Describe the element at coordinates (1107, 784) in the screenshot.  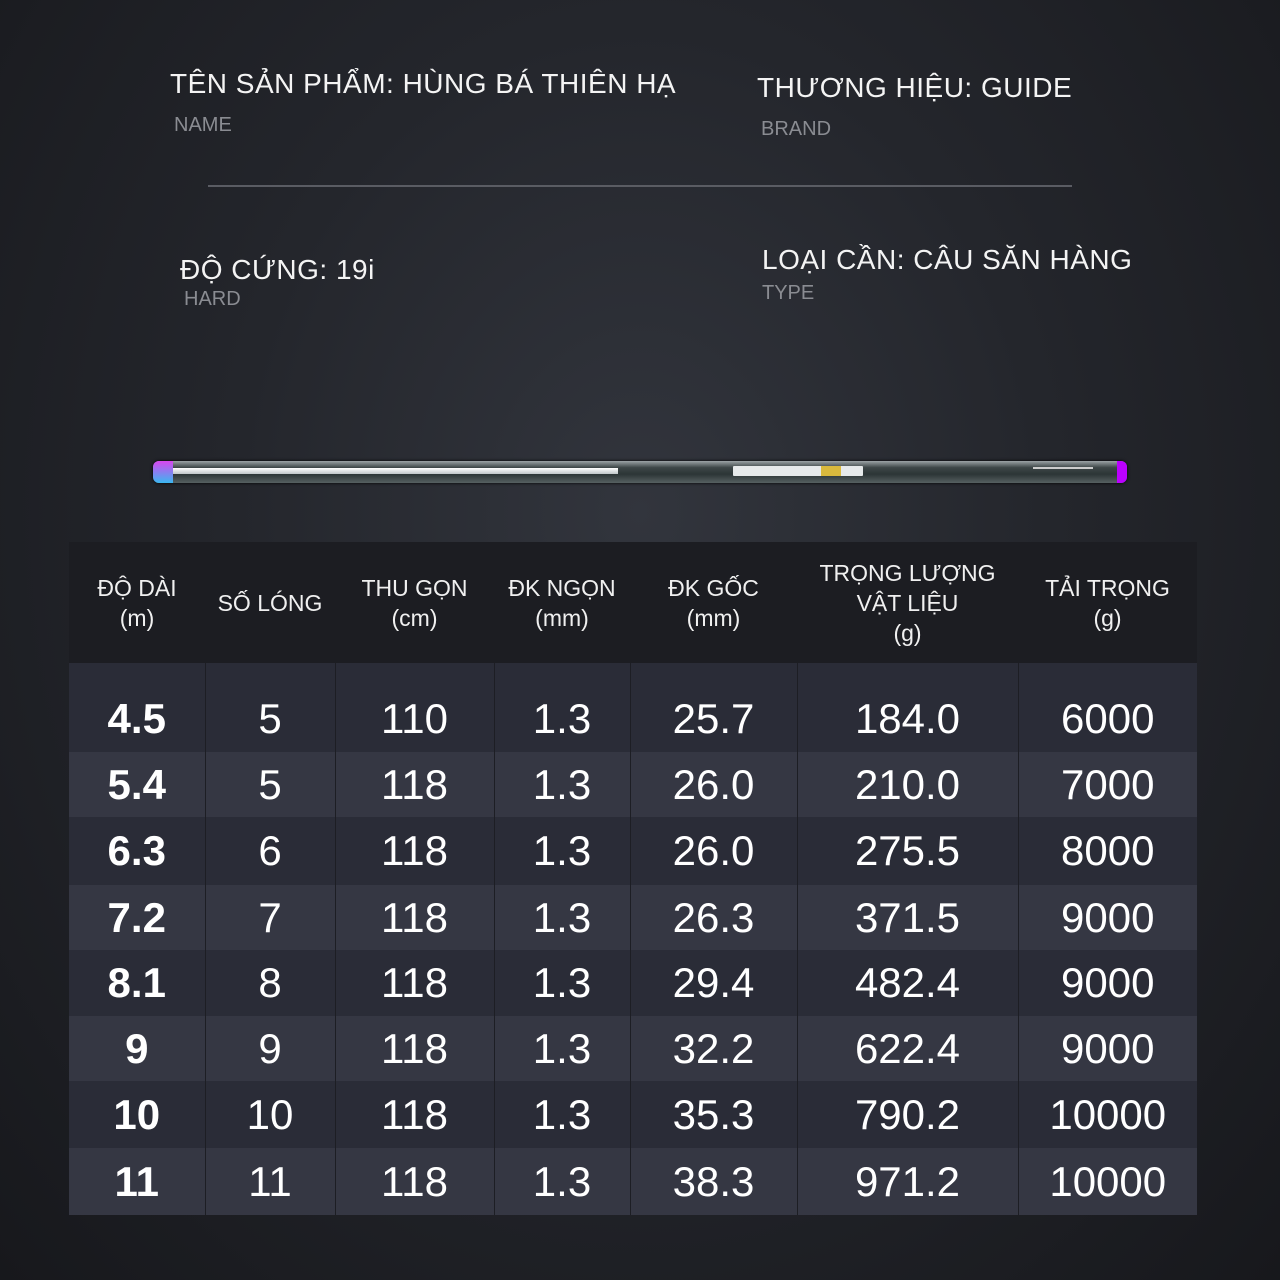
I see `table-cell: 7000` at that location.